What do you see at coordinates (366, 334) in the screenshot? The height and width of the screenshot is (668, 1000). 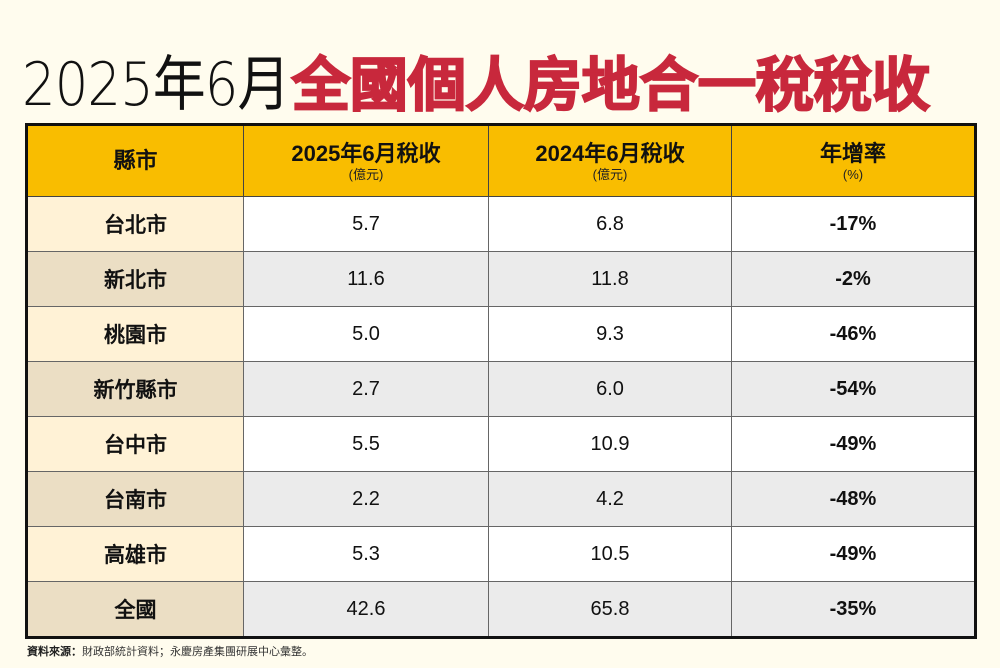 I see `revenue-2025-cell: 5.0` at bounding box center [366, 334].